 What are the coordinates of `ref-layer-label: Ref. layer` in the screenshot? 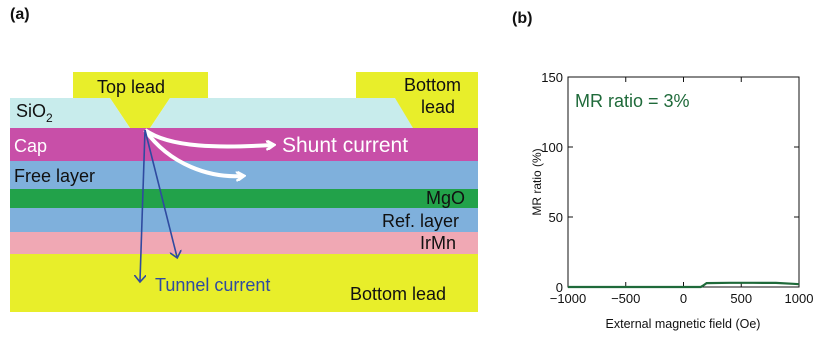 It's located at (420, 221).